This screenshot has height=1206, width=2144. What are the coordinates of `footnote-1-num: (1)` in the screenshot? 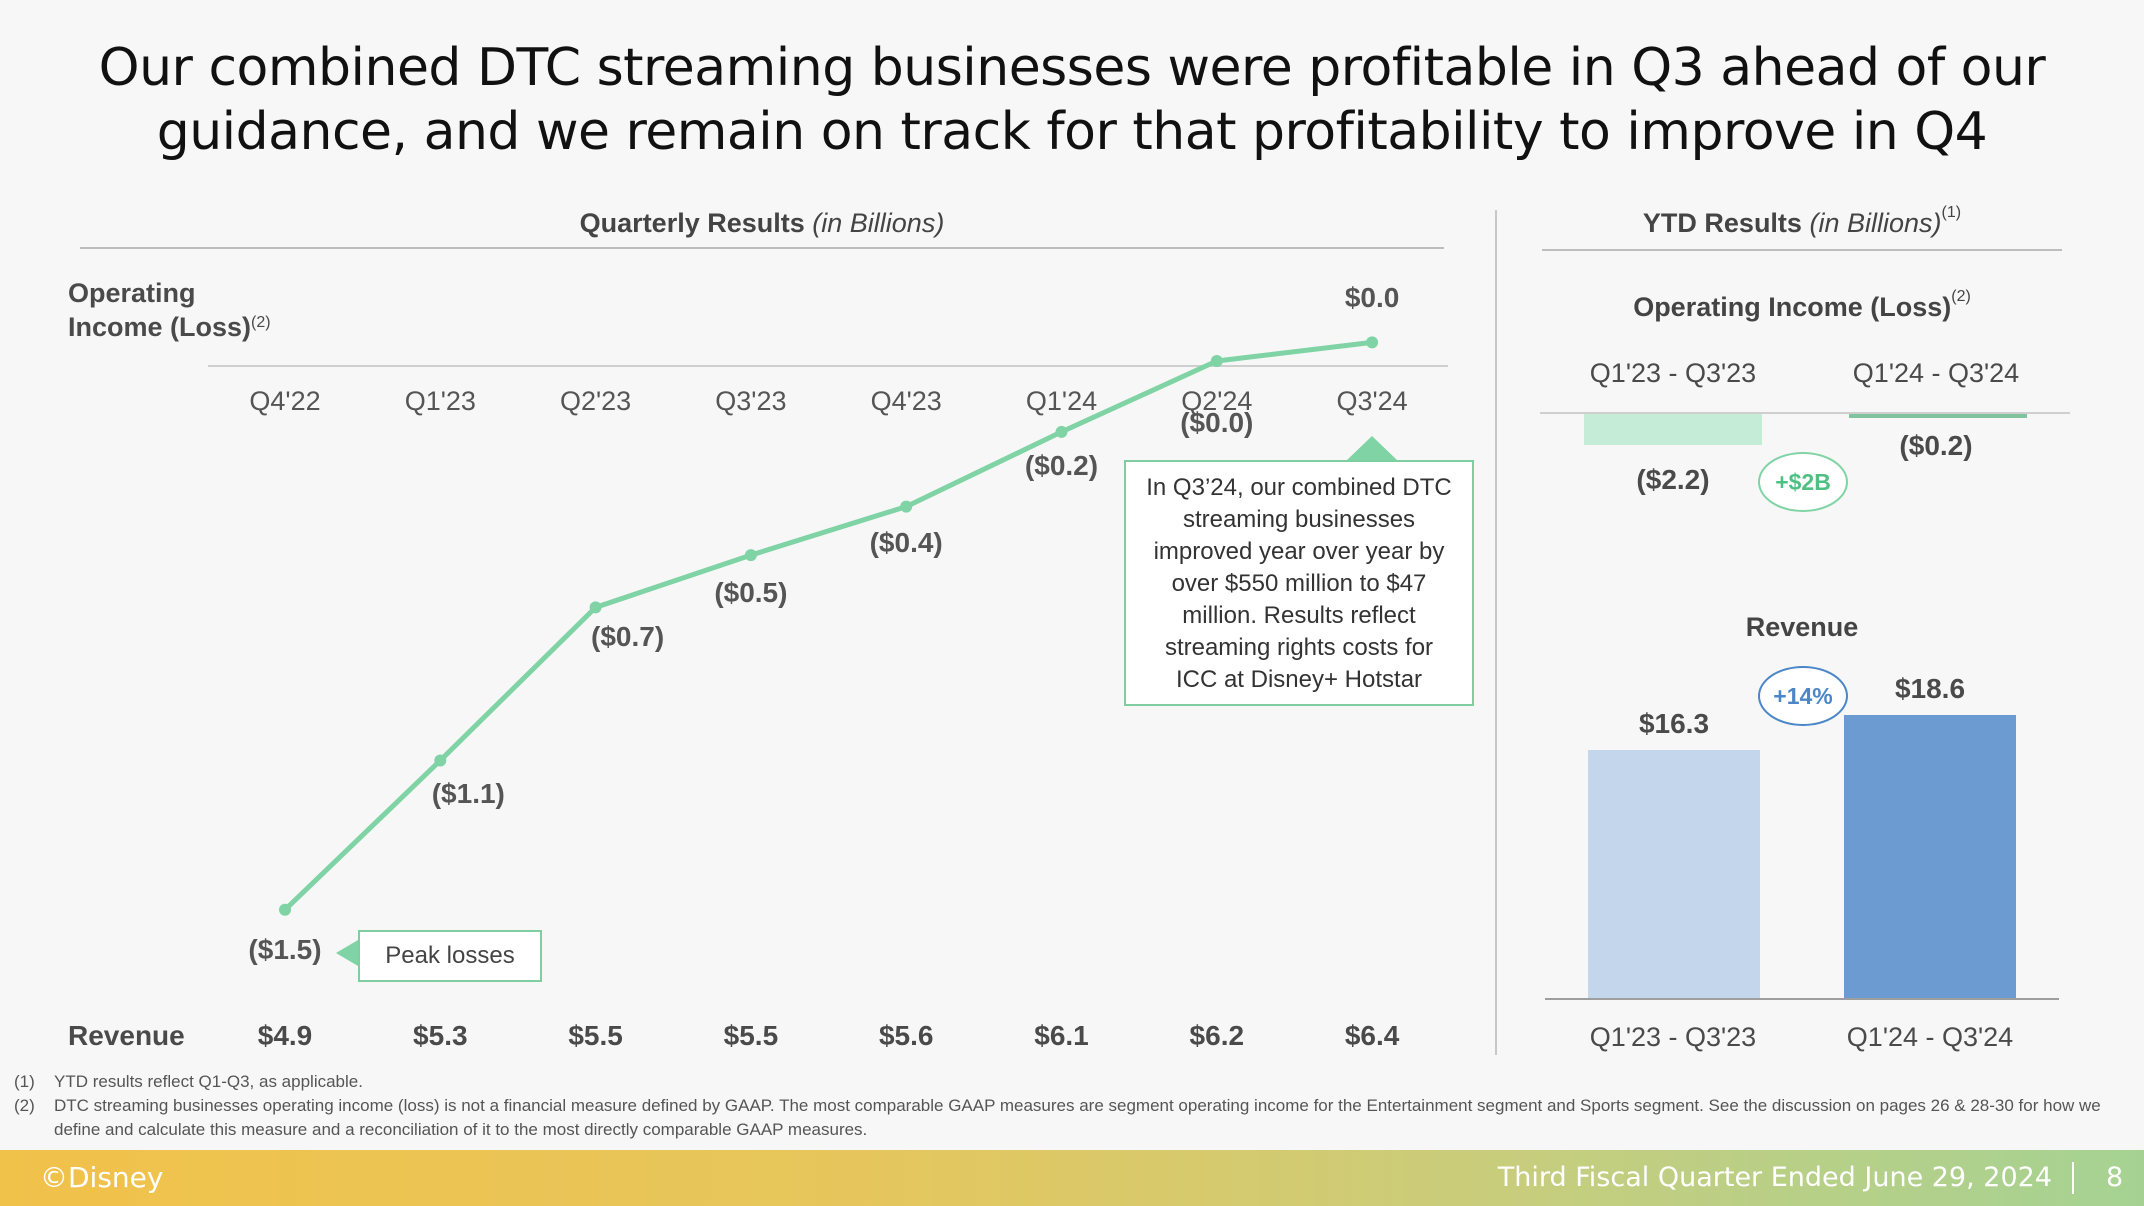 It's located at (24, 1081).